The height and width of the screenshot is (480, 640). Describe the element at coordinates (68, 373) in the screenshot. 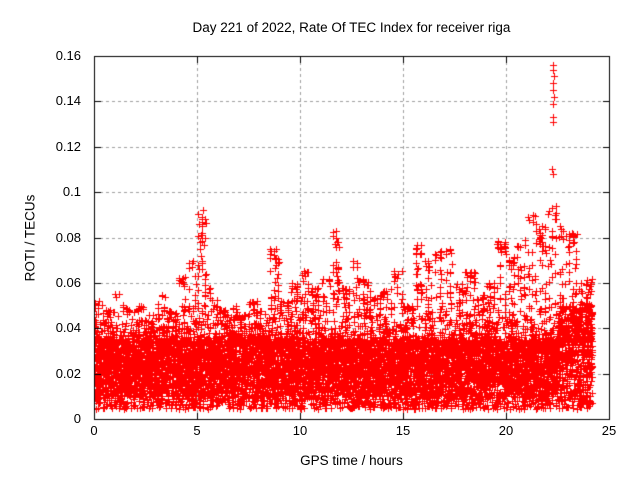

I see `y-tick-label: 0.02` at that location.